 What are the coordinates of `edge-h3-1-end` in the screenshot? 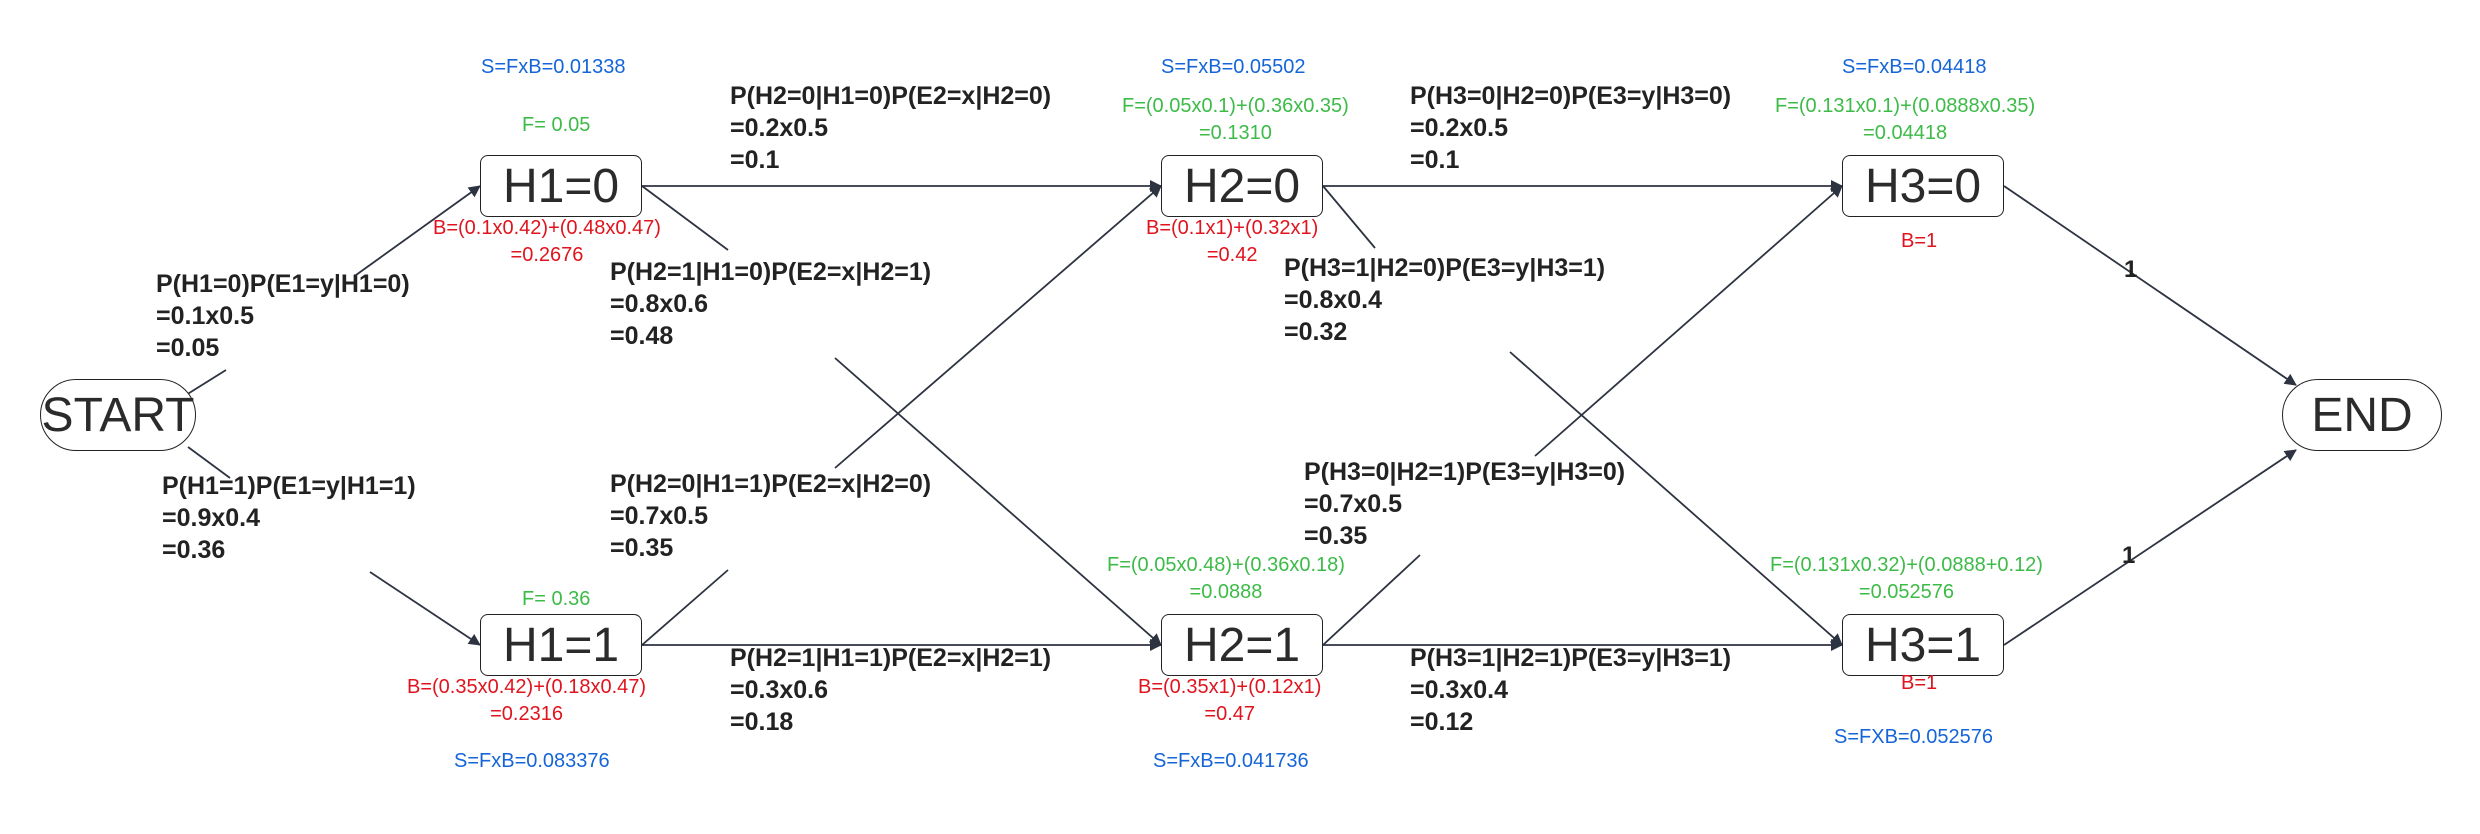 It's located at (2150, 547).